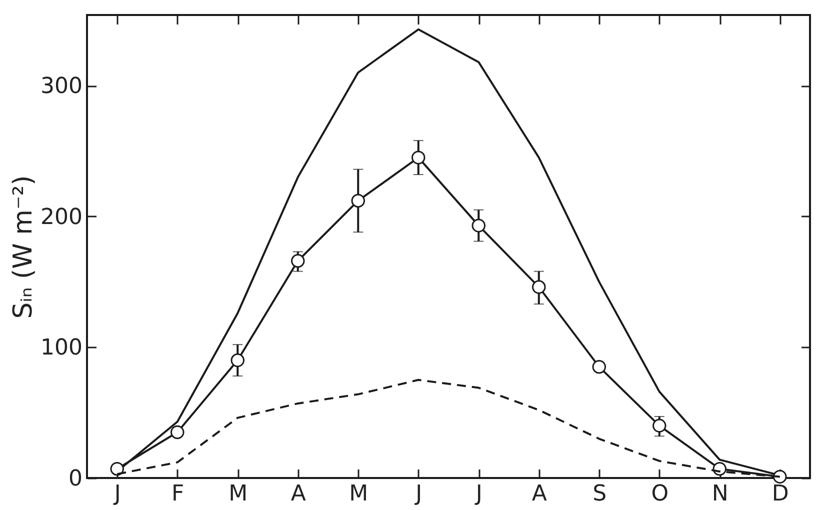 The height and width of the screenshot is (510, 817). I want to click on x-tick-label: N, so click(720, 494).